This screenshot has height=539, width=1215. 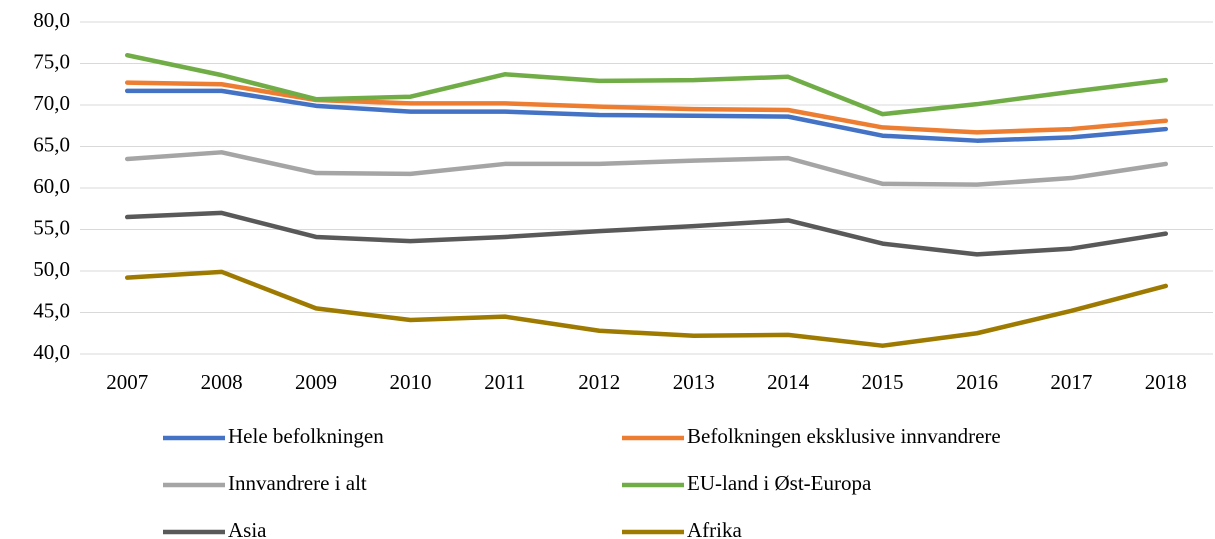 I want to click on legend-label: EU-land i Øst-Europa, so click(x=779, y=483).